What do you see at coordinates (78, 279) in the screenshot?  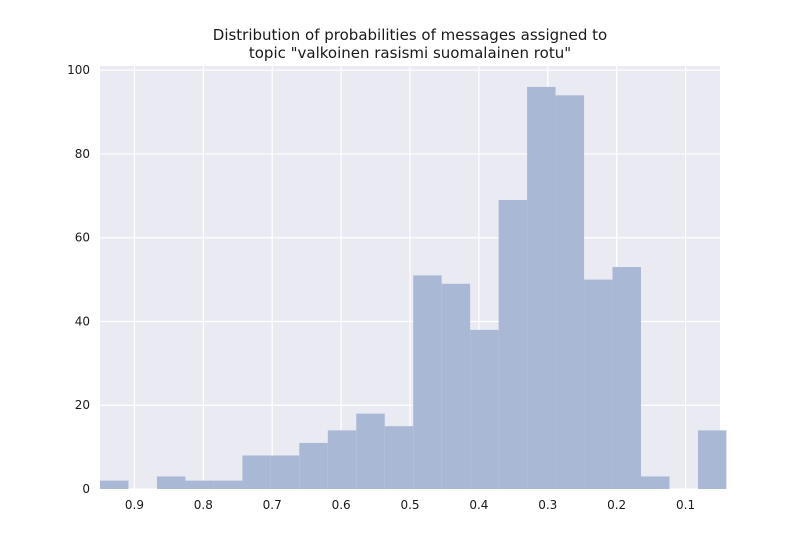 I see `y-axis-tick-labels: 0 20 40 60 80 100` at bounding box center [78, 279].